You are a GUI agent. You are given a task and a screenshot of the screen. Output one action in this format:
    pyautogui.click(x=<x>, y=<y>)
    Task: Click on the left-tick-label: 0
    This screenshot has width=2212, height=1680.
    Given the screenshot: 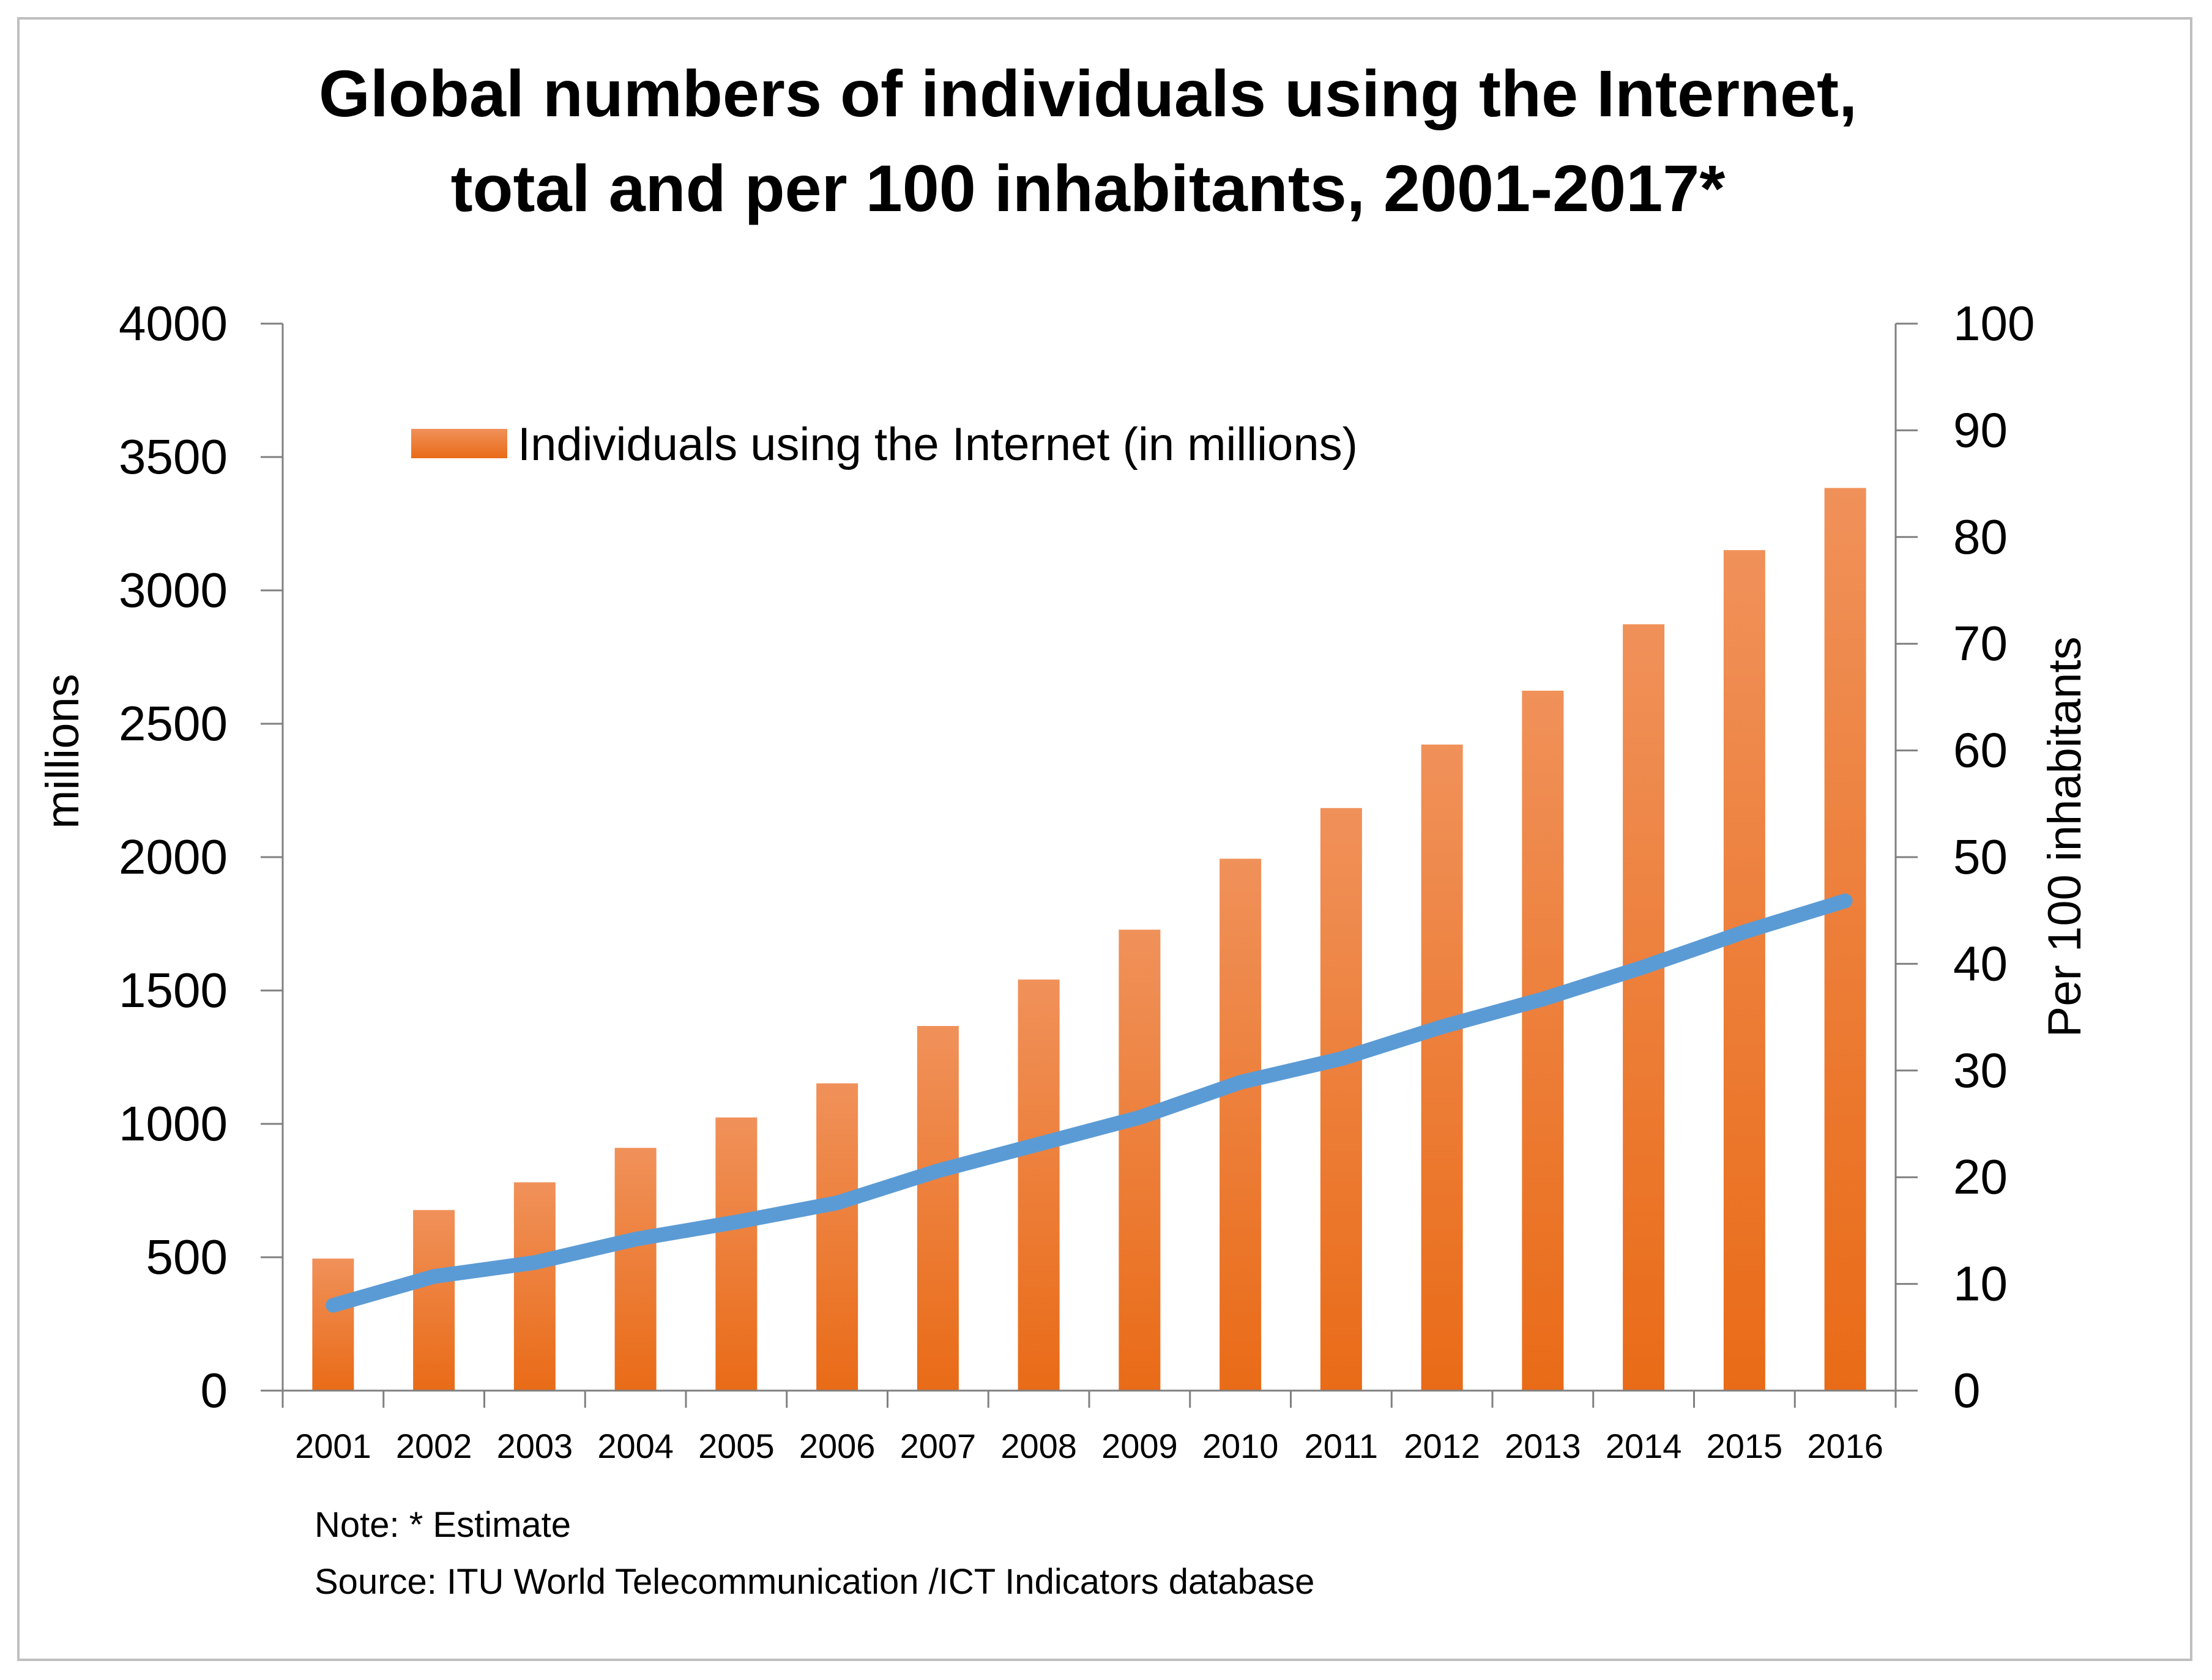 What is the action you would take?
    pyautogui.click(x=215, y=1390)
    